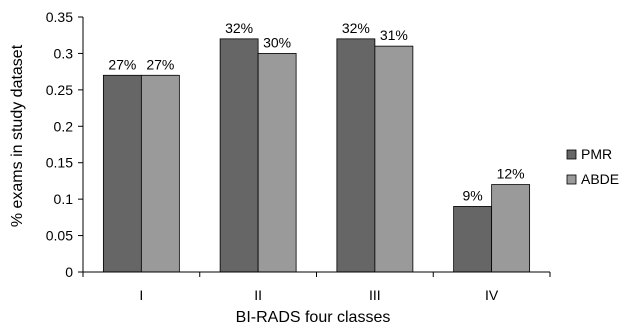 The image size is (626, 329). Describe the element at coordinates (316, 287) in the screenshot. I see `x-axis-ticks: I II III IV` at that location.